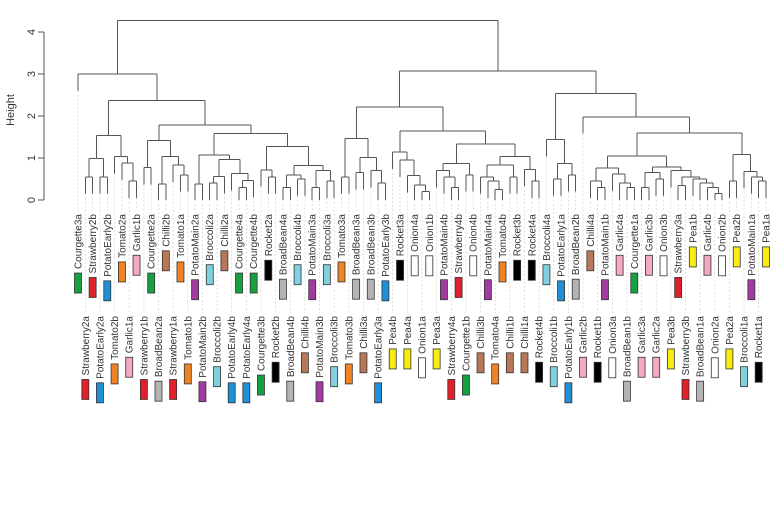  I want to click on leaf-label: Rocket3a, so click(401, 235).